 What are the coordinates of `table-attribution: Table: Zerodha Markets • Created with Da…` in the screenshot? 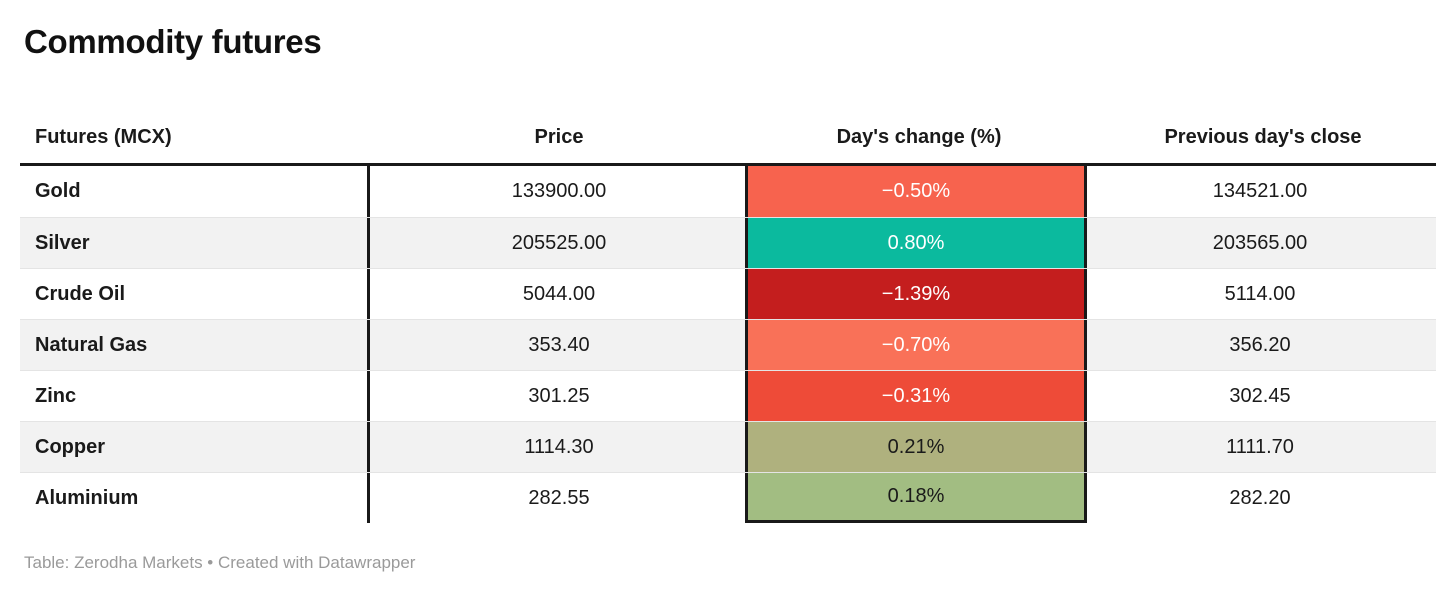 It's located at (220, 562).